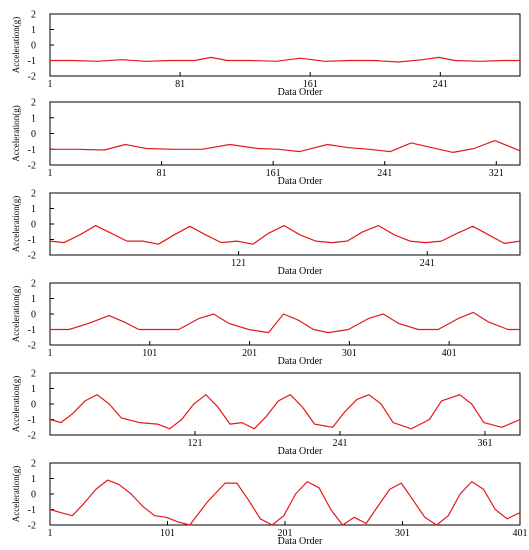  I want to click on x-tick-label: 321, so click(496, 173).